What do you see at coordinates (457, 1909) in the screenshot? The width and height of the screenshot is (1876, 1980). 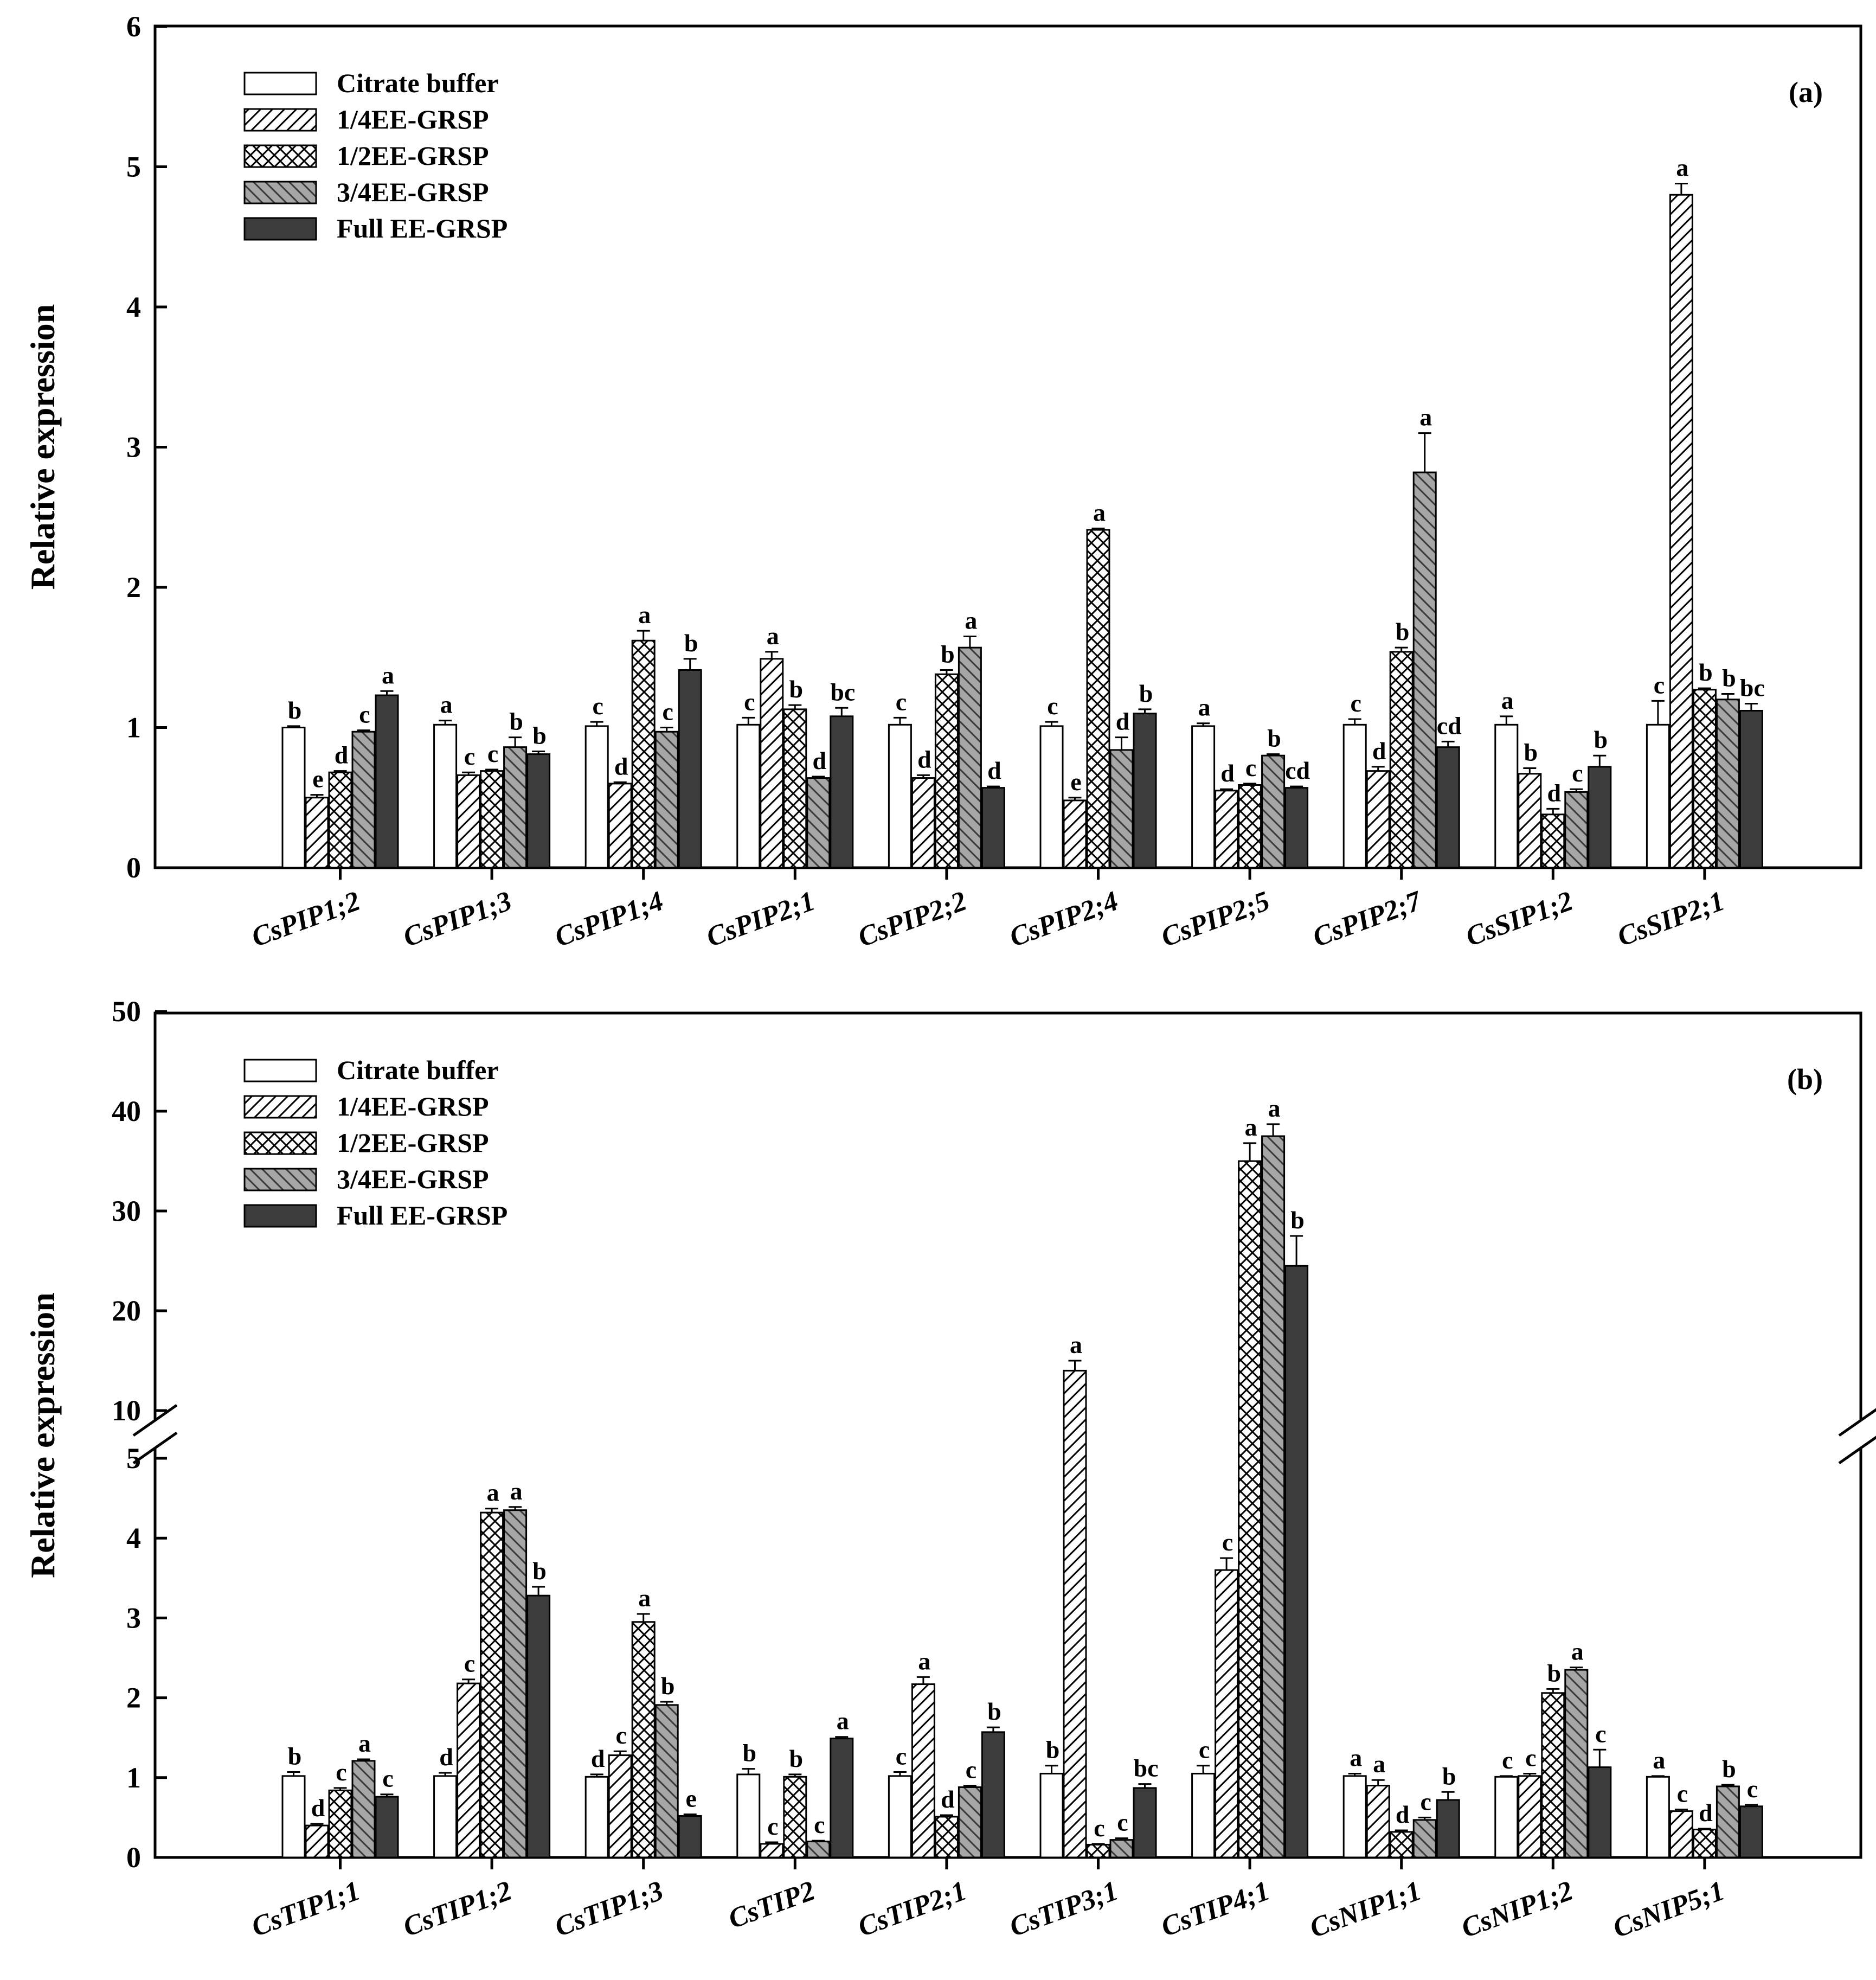 I see `x-category-label: CsTIP1;2` at bounding box center [457, 1909].